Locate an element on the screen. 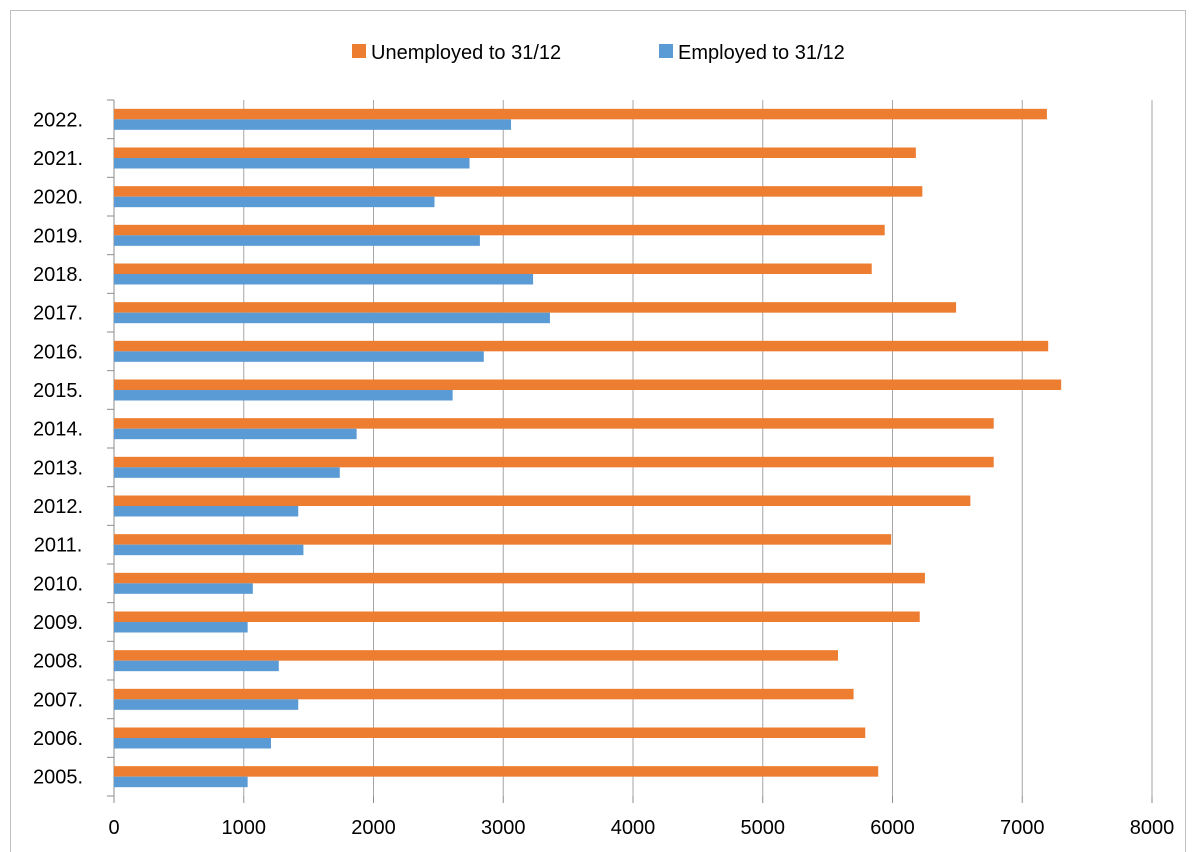 Image resolution: width=1196 pixels, height=852 pixels. bar-employed-2018 is located at coordinates (324, 279).